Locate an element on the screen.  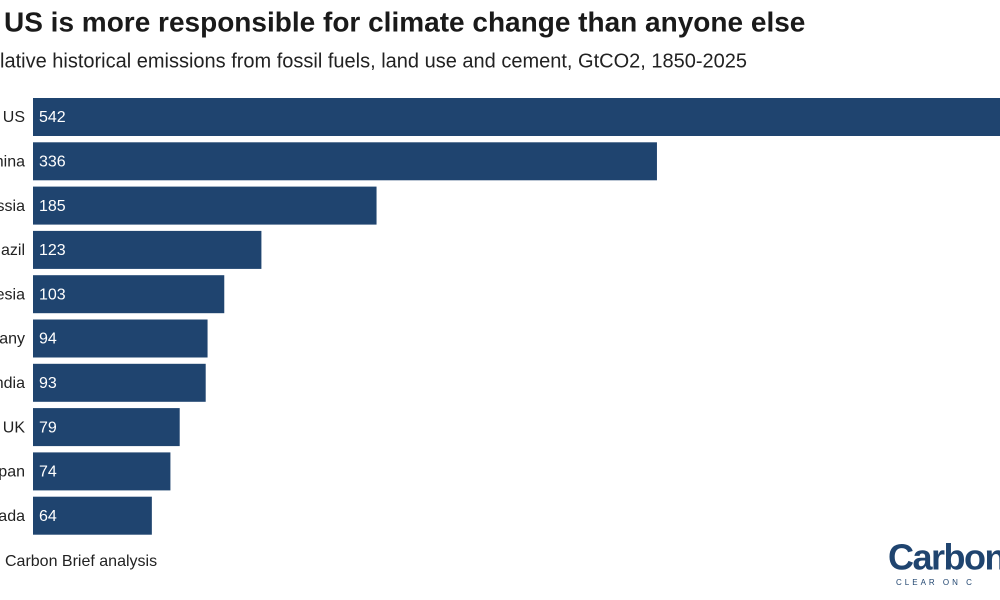
value-label: 79 is located at coordinates (48, 427).